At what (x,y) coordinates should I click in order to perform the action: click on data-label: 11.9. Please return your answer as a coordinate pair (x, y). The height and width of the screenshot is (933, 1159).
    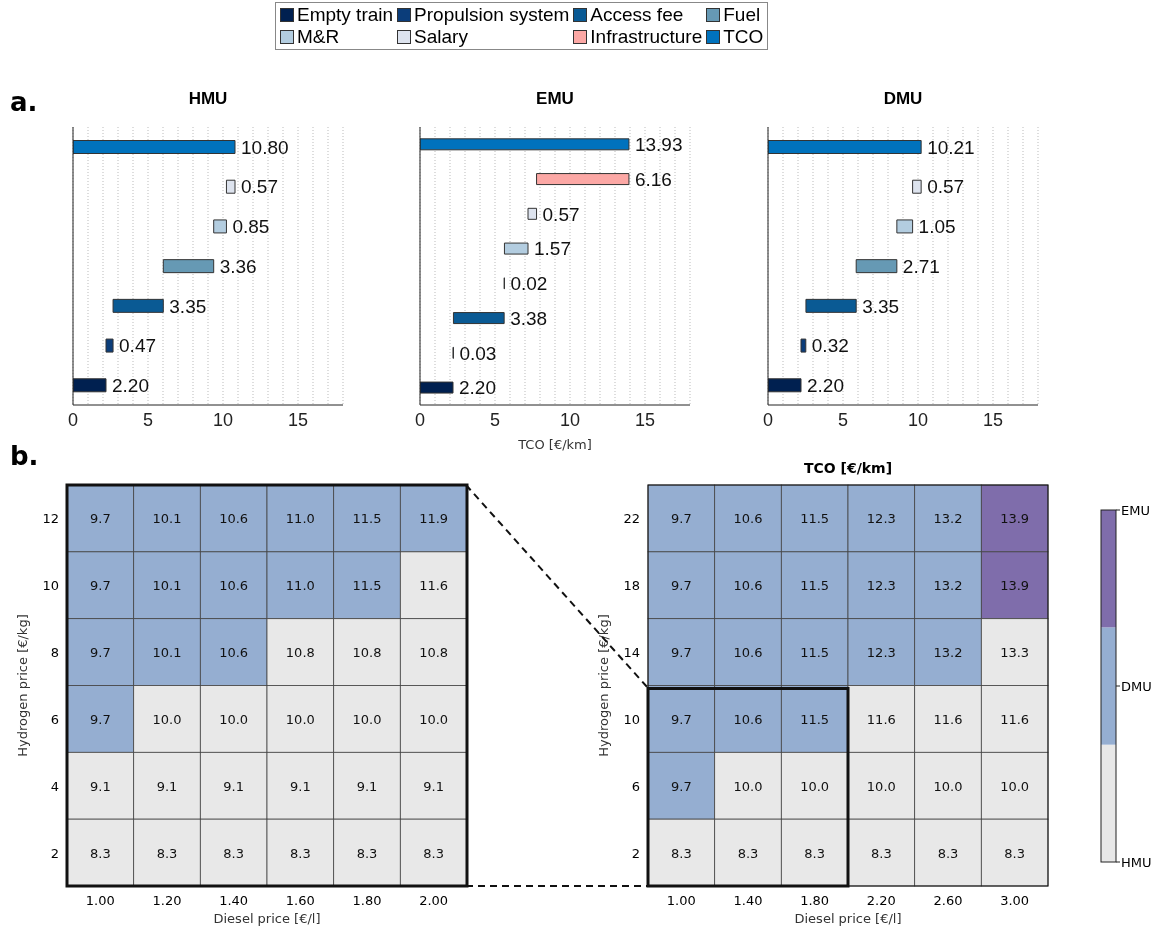
    Looking at the image, I should click on (434, 519).